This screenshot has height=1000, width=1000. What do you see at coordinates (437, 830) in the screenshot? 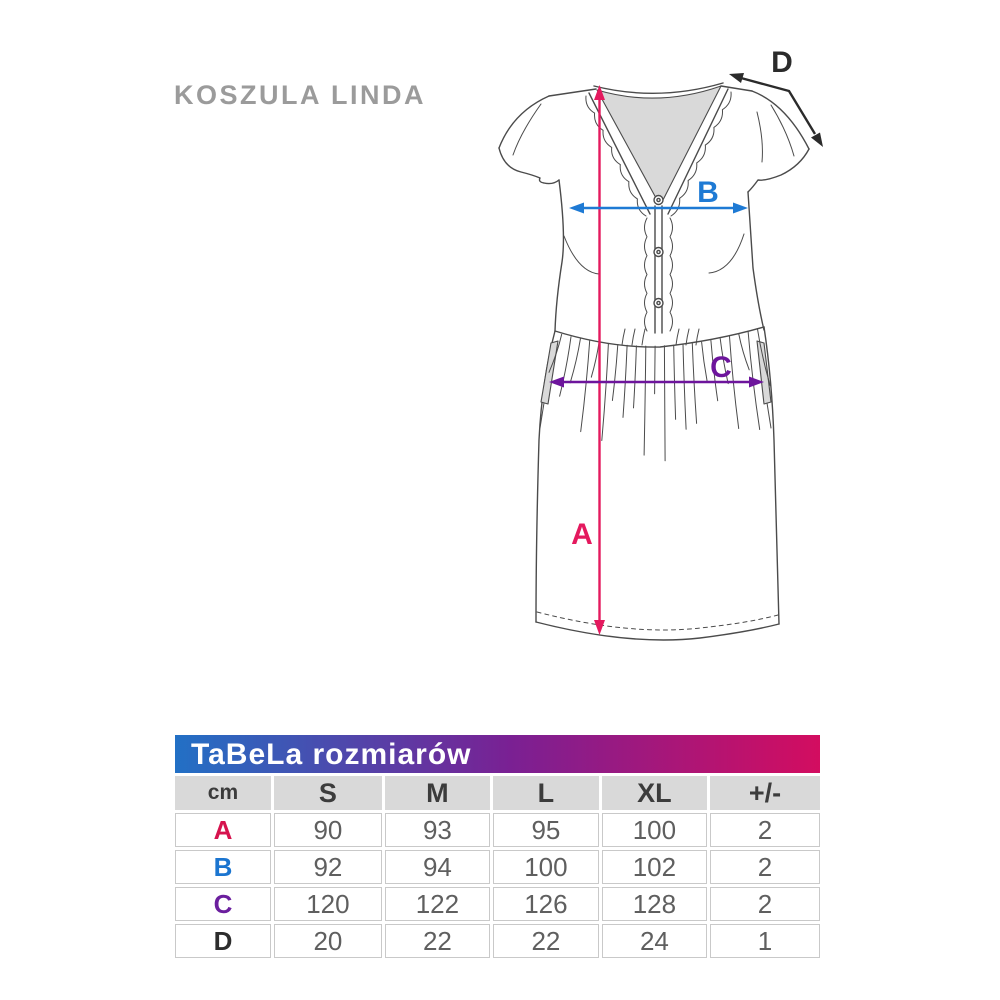
I see `size-value-cell: 93` at bounding box center [437, 830].